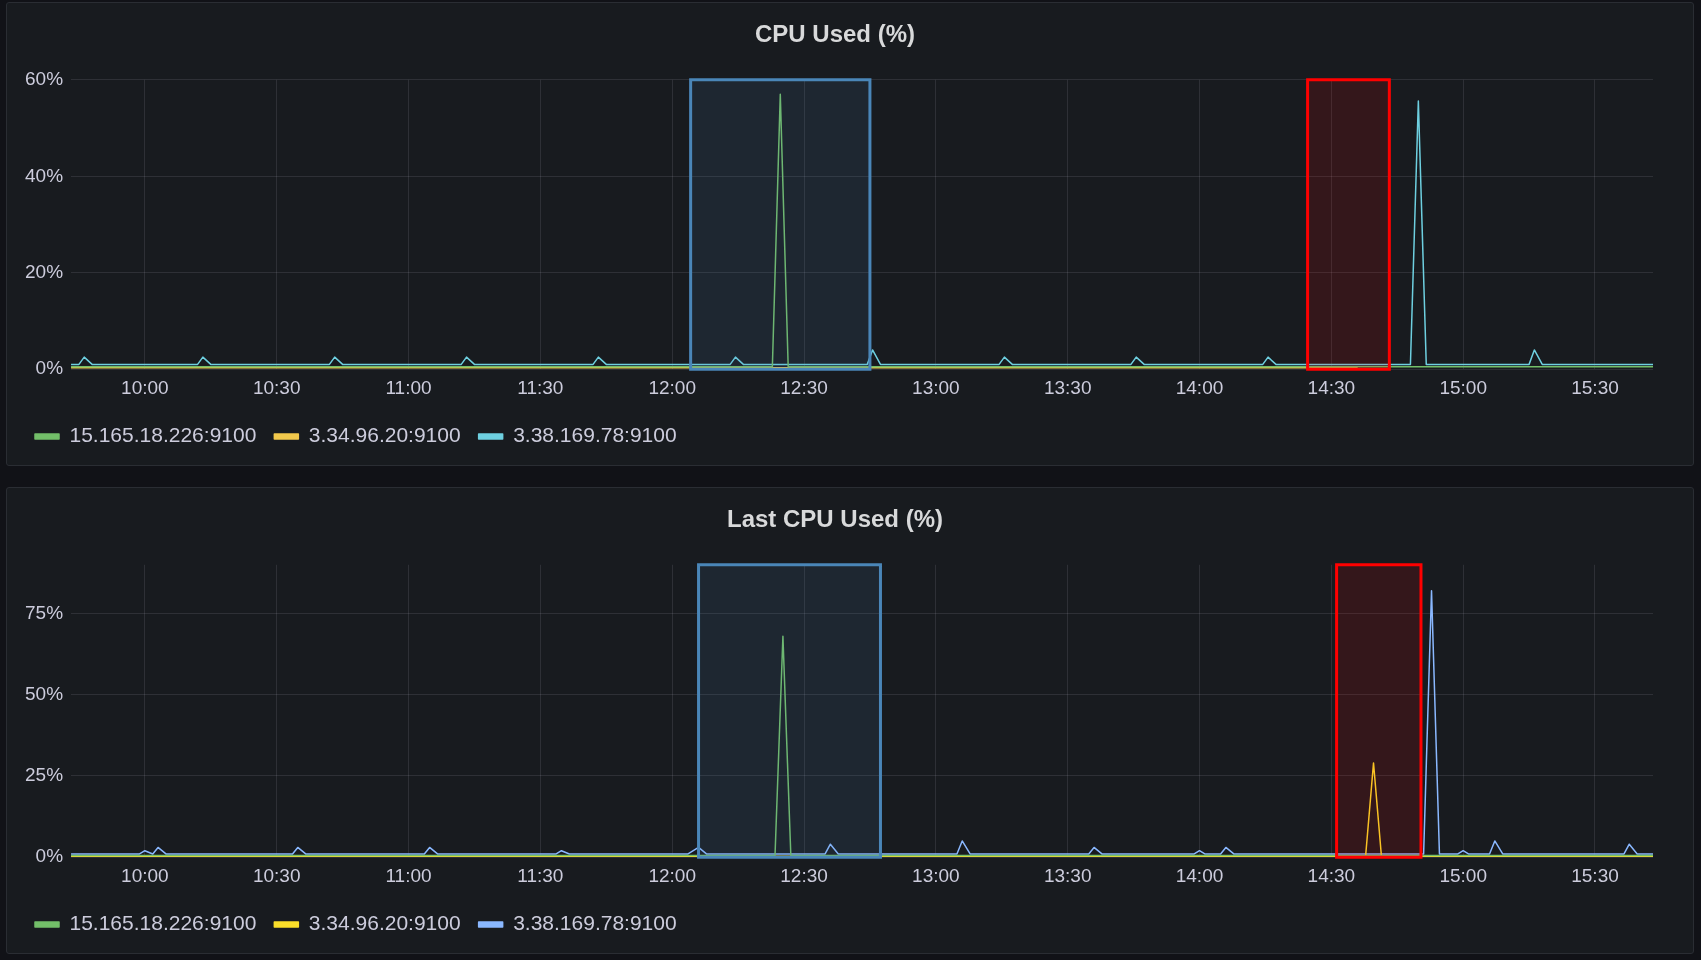 The width and height of the screenshot is (1701, 960). I want to click on y-tick-label: 50%, so click(44, 693).